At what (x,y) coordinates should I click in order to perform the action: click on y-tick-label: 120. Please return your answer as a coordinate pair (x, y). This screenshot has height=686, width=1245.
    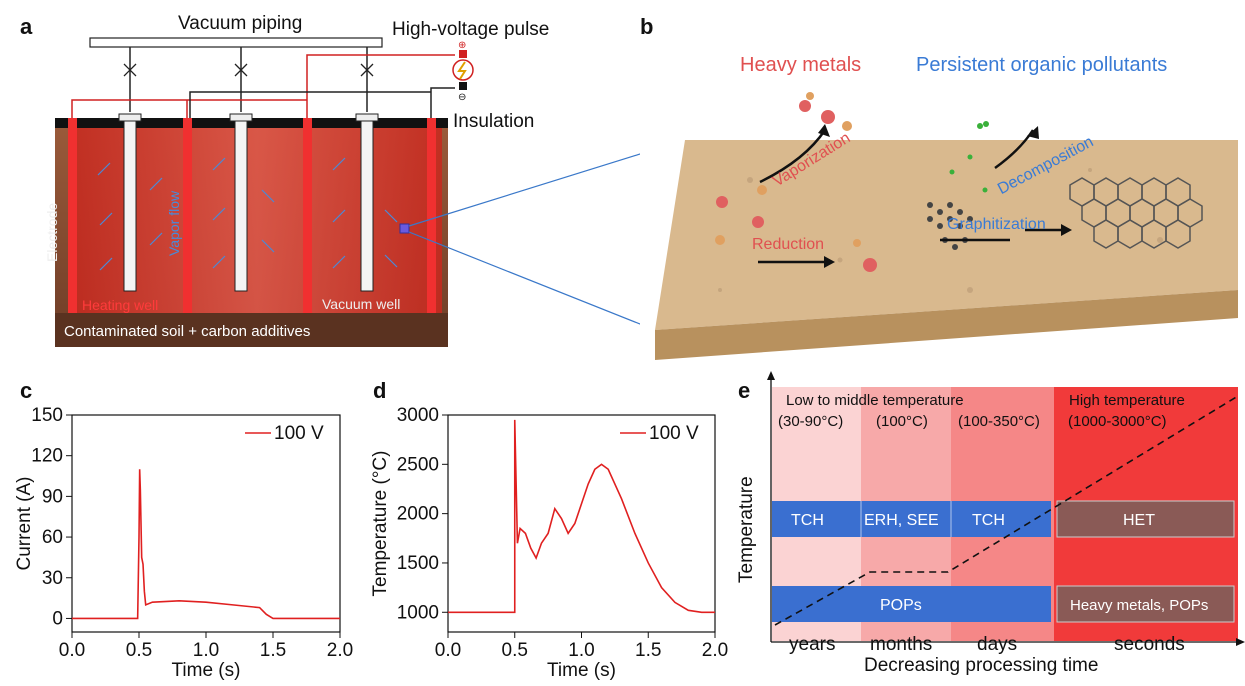
    Looking at the image, I should click on (47, 456).